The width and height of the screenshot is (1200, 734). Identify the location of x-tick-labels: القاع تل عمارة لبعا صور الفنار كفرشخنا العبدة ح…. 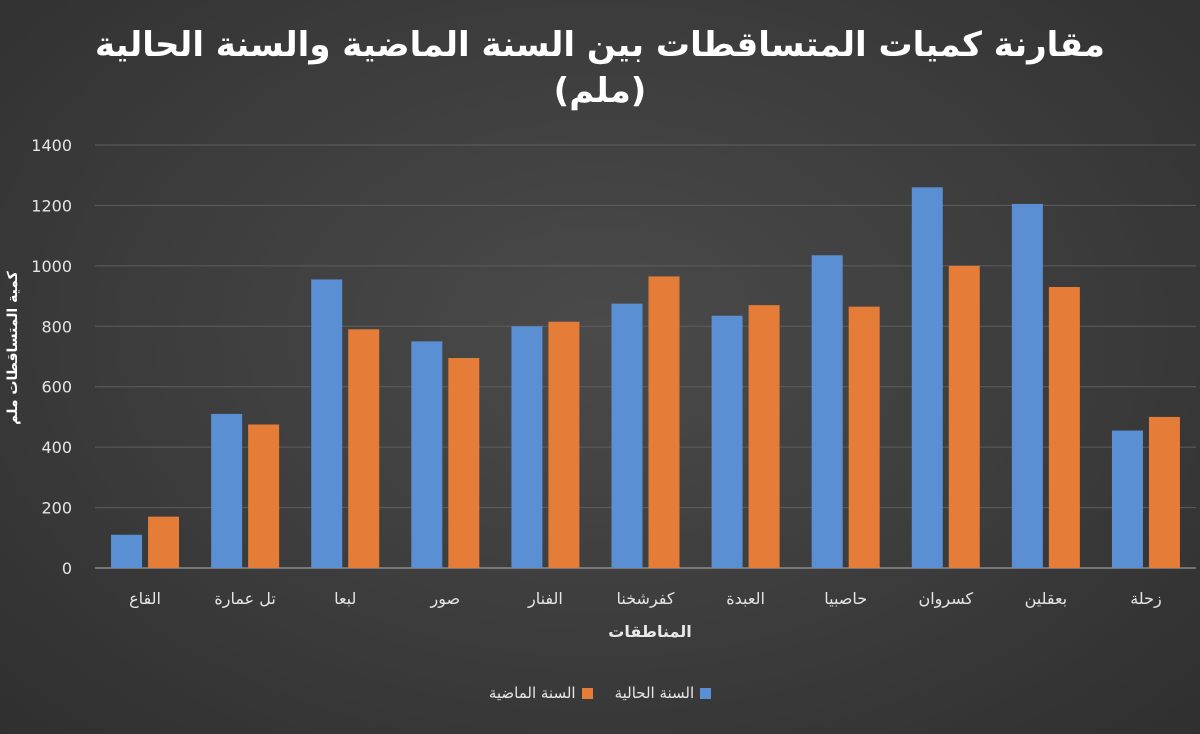
(645, 599).